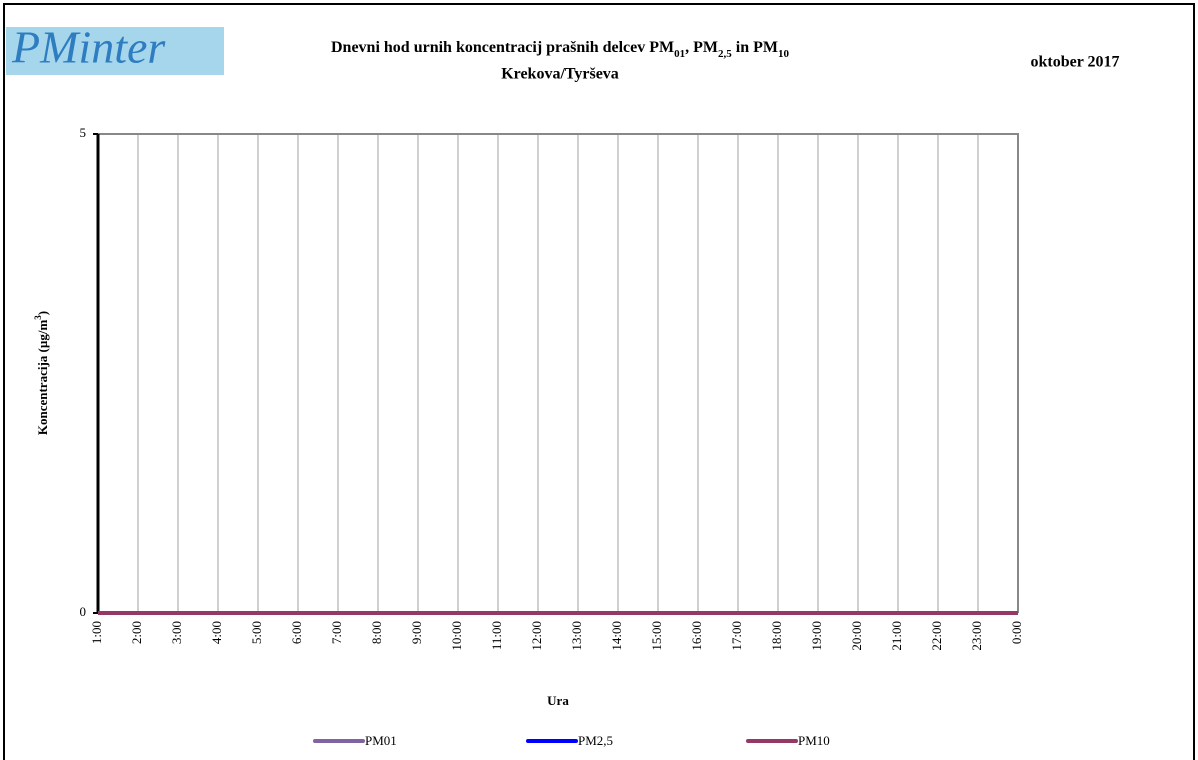 This screenshot has height=760, width=1198. What do you see at coordinates (536, 636) in the screenshot?
I see `x-tick-label: 12:00` at bounding box center [536, 636].